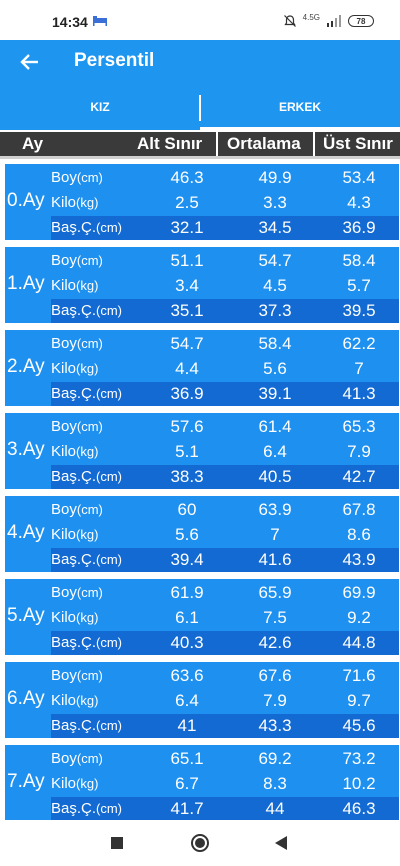  I want to click on measurement-row: Kilo(kg) 5.6 7 8.6, so click(225, 535).